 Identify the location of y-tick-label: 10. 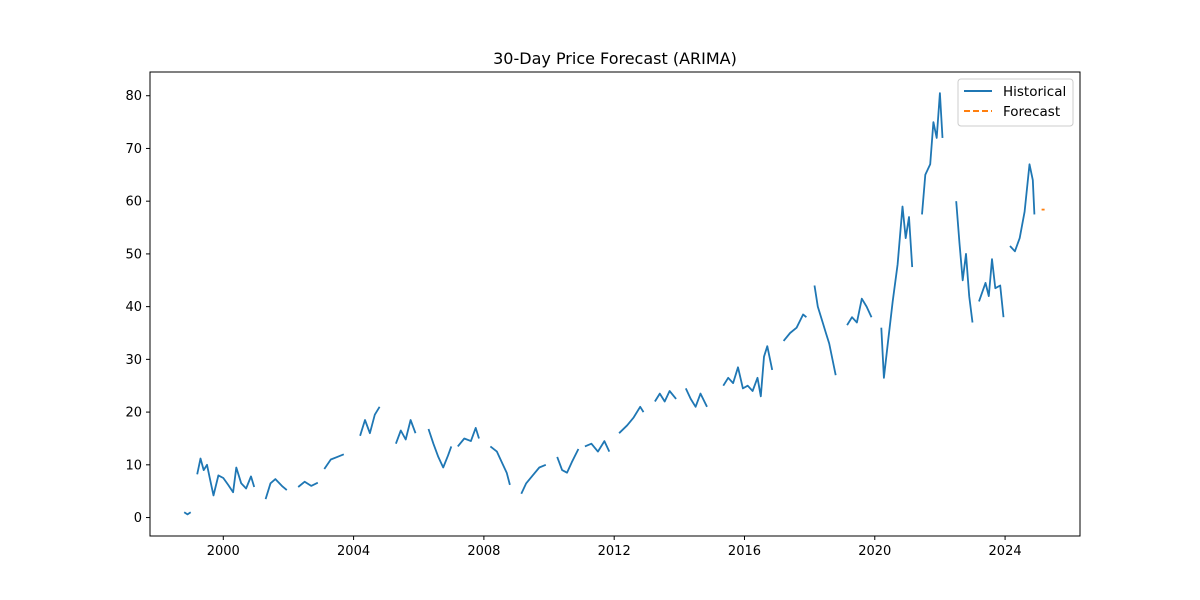
(133, 465).